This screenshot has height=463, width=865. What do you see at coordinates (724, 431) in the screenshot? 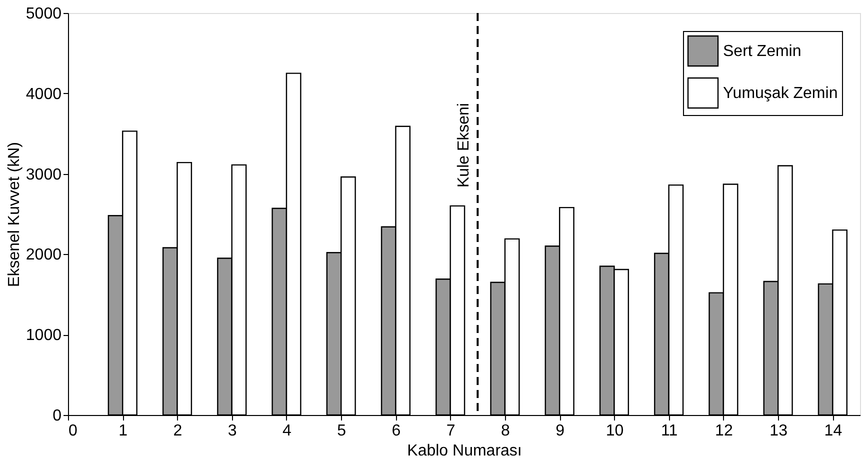
I see `x-tick-label: 12` at bounding box center [724, 431].